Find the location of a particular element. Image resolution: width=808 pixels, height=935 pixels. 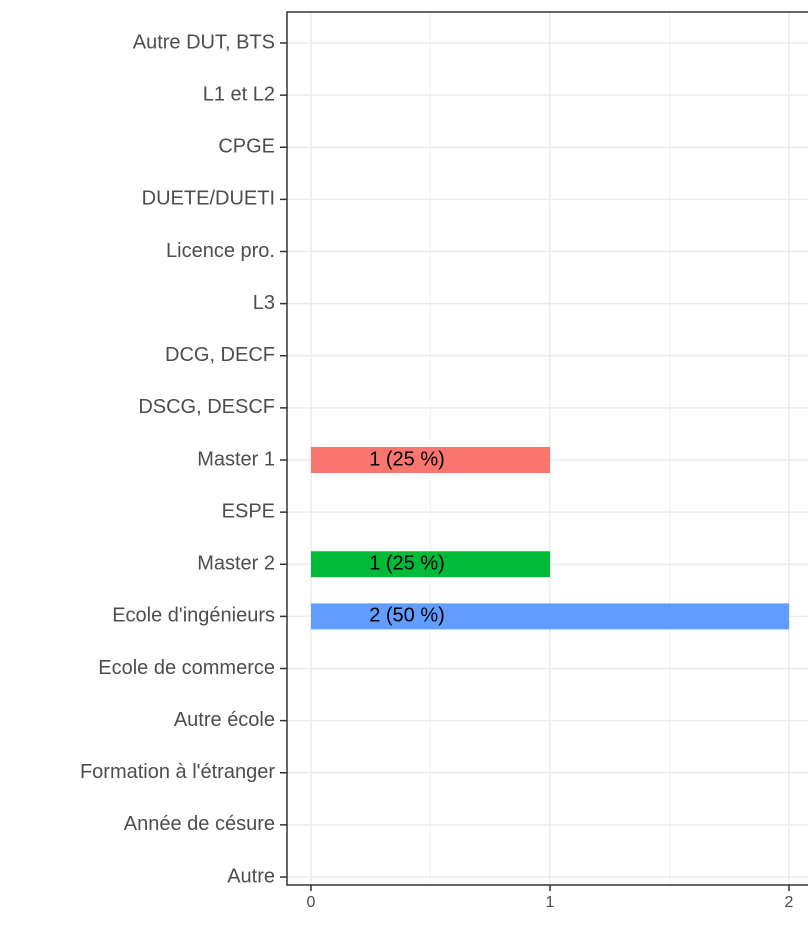

y-tick-label: DUETE/DUETI is located at coordinates (208, 199).